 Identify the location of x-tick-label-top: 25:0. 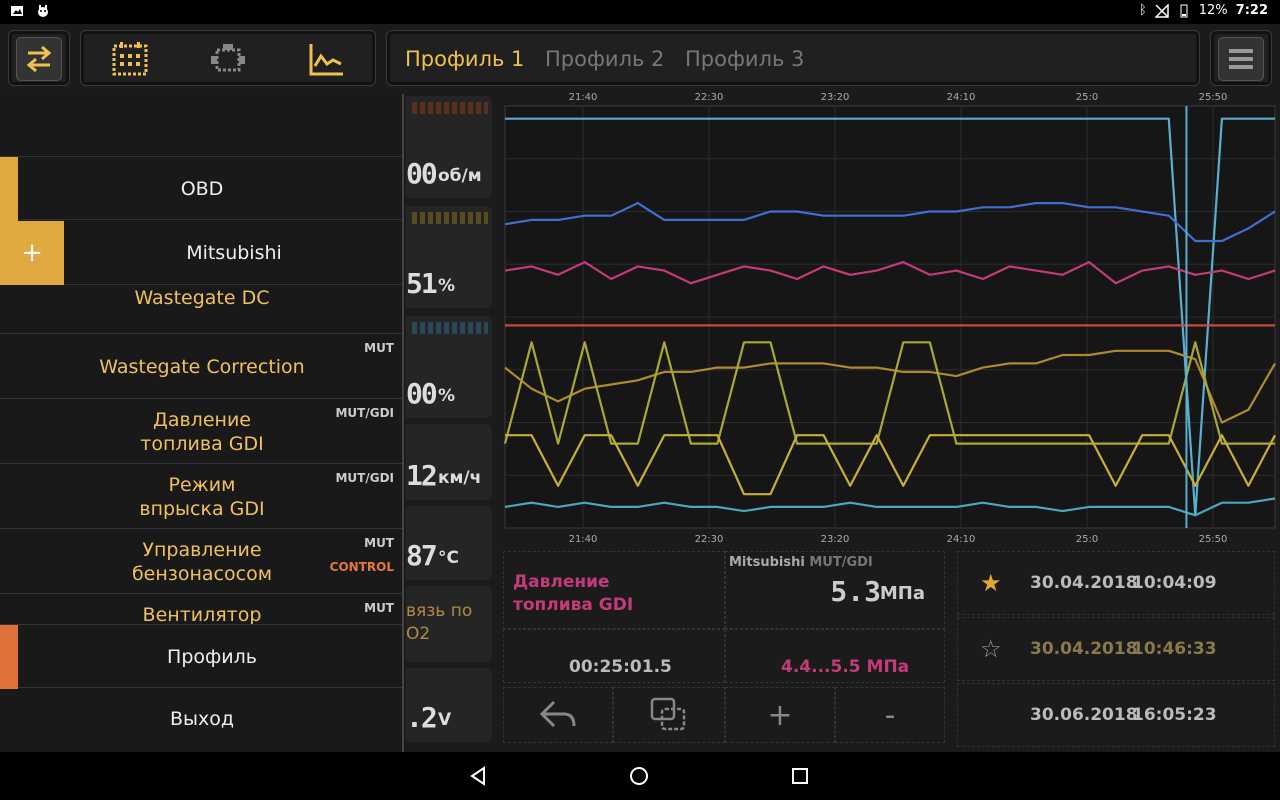
(1087, 97).